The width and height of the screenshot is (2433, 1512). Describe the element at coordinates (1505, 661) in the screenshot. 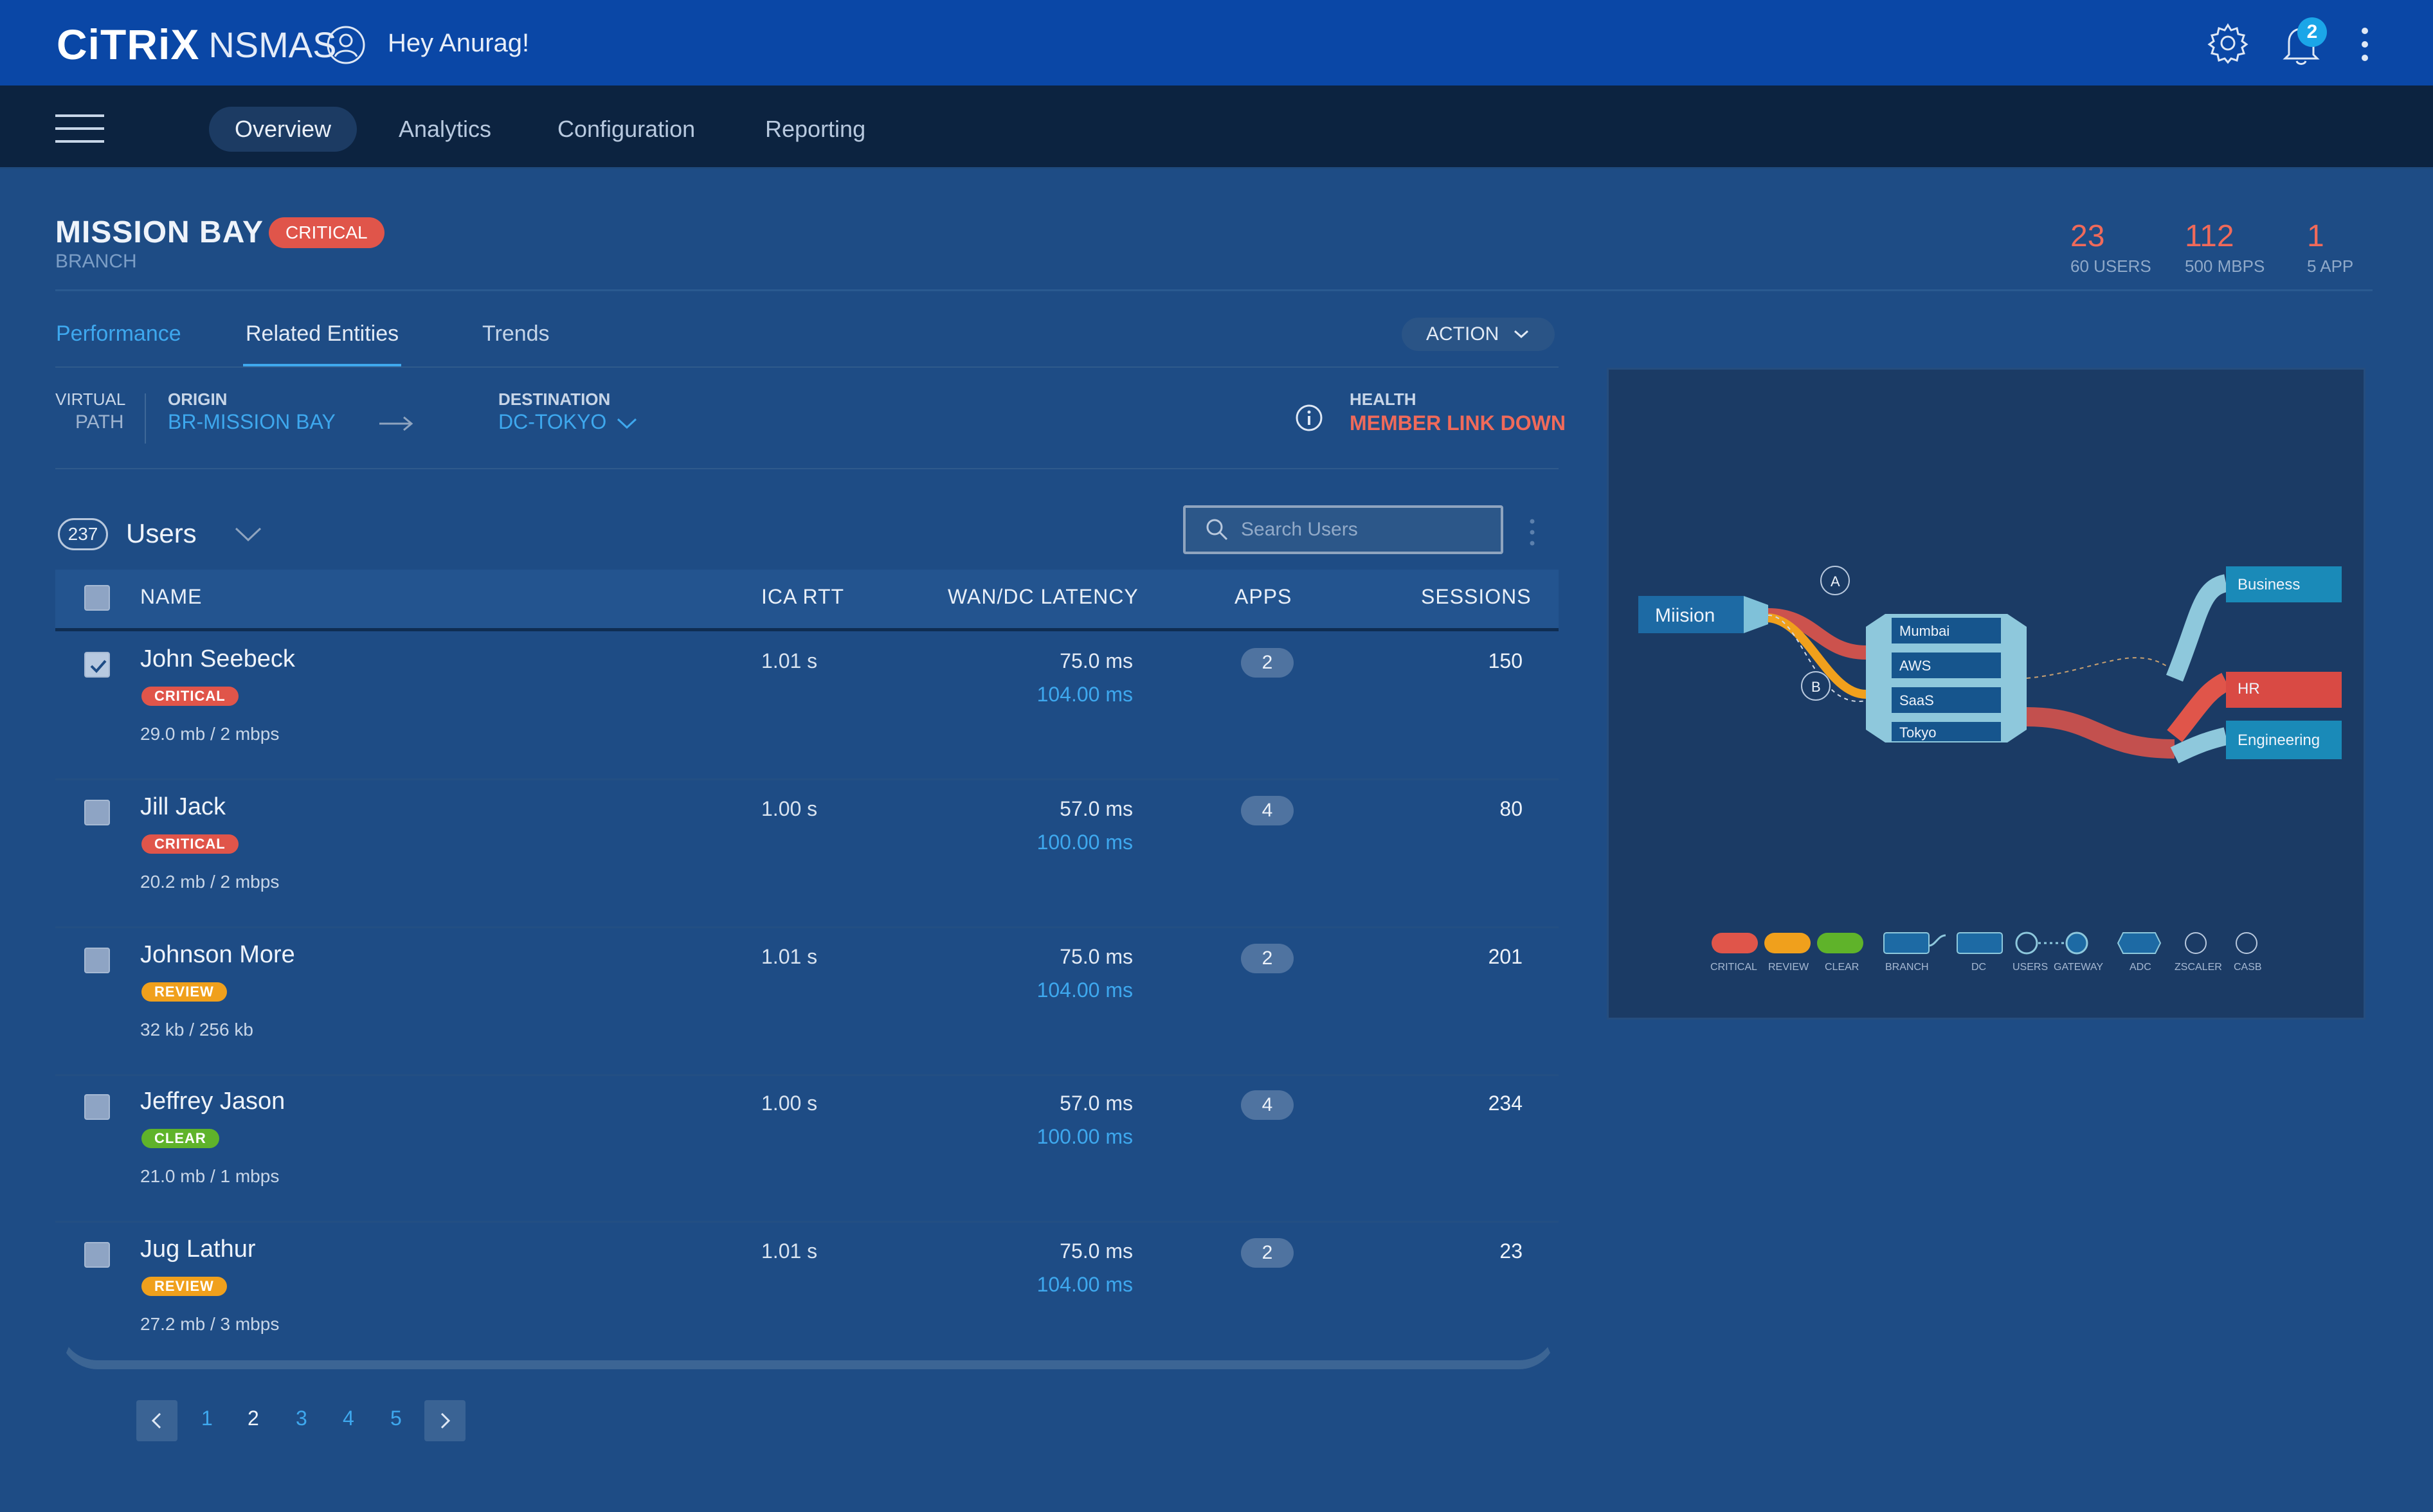

I see `sessions-value: 150` at that location.